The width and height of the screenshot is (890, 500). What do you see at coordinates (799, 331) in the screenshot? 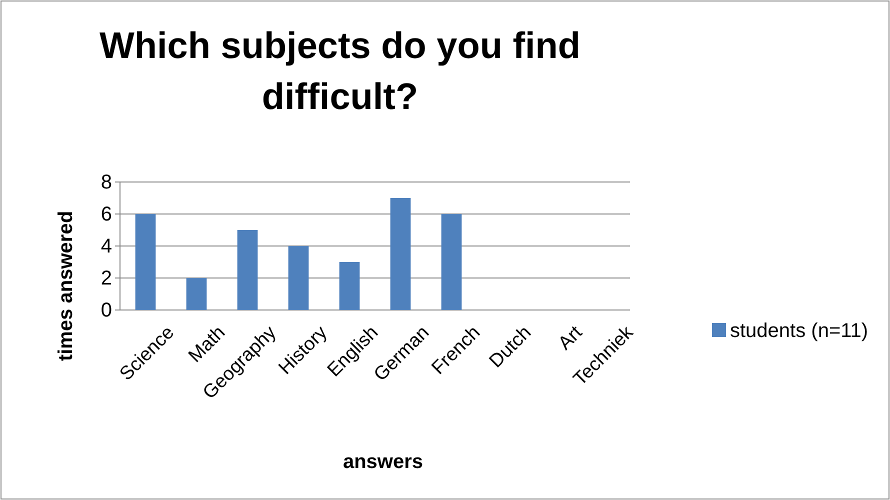
I see `legend-label: students (n=11)` at bounding box center [799, 331].